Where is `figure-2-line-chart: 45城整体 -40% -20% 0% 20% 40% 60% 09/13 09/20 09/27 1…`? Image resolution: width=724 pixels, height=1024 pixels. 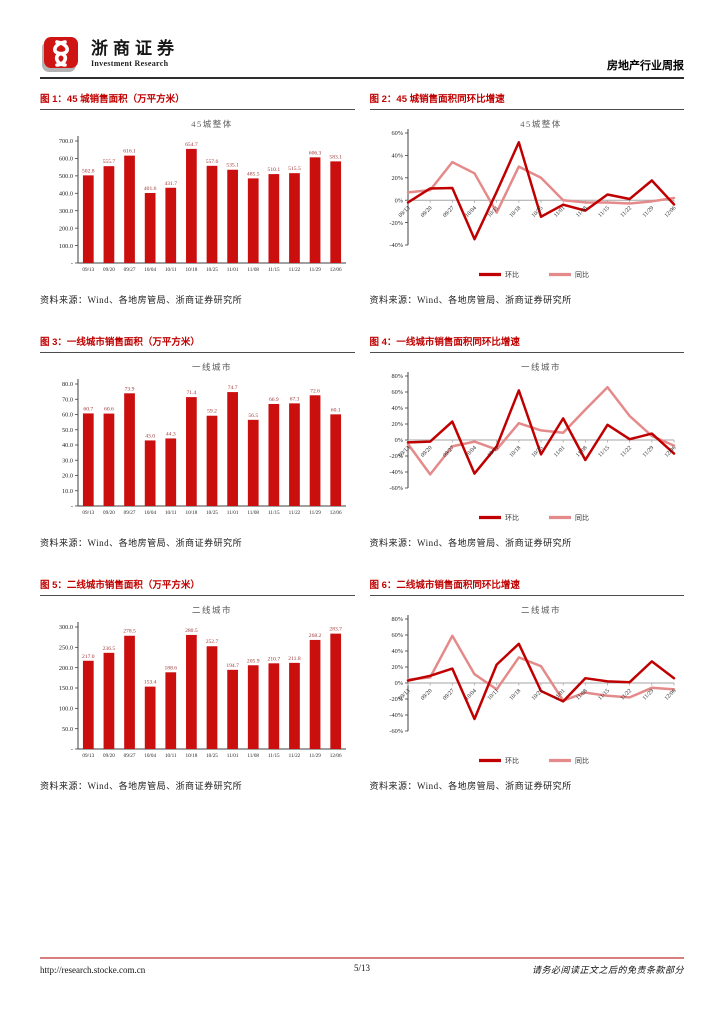
figure-2-line-chart: 45城整体 -40% -20% 0% 20% 40% 60% 09/13 09/20 09/27 1… is located at coordinates (533, 199).